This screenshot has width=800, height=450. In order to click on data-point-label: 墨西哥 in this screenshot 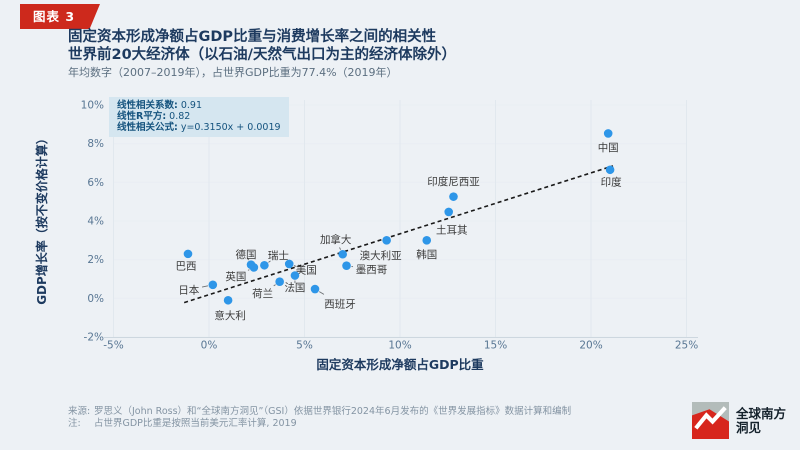, I will do `click(372, 270)`.